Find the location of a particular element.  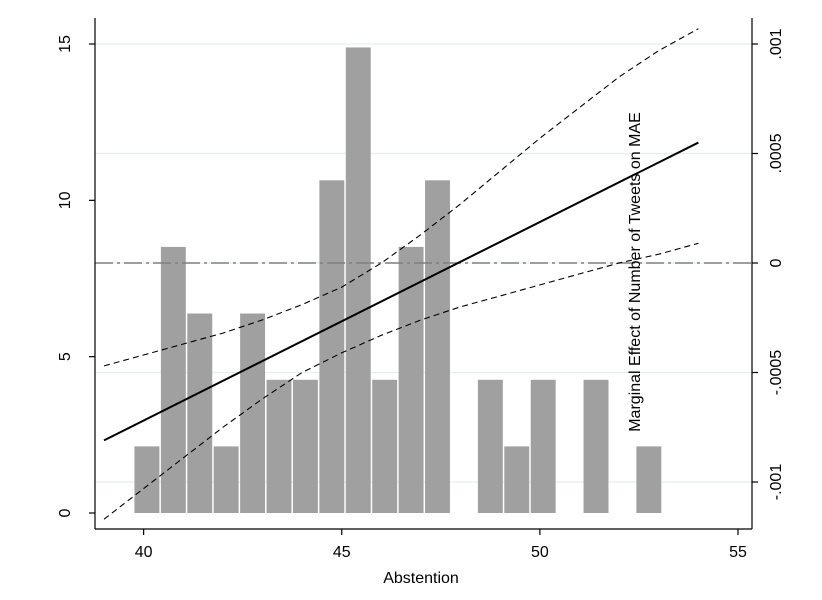

left-y-tick-label-1: 5 is located at coordinates (65, 356).